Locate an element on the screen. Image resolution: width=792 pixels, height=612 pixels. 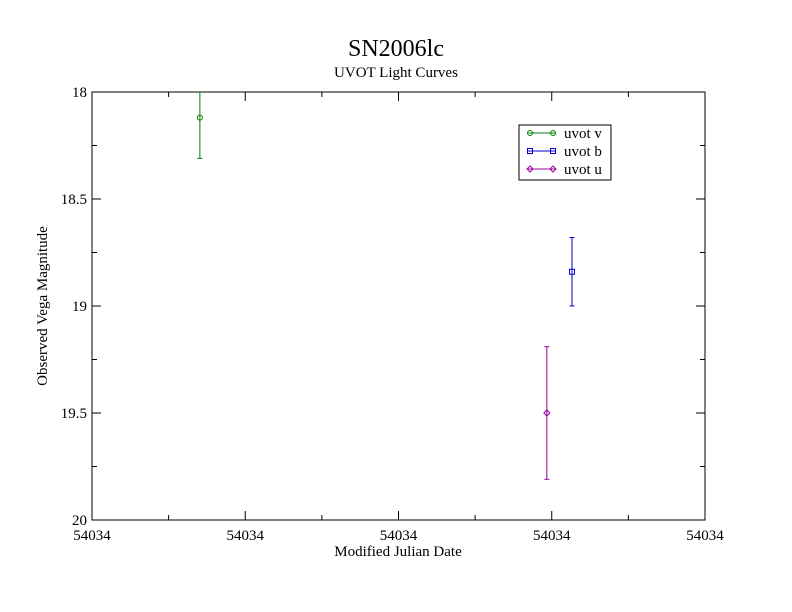
y-tick-label: 18.5 is located at coordinates (74, 200).